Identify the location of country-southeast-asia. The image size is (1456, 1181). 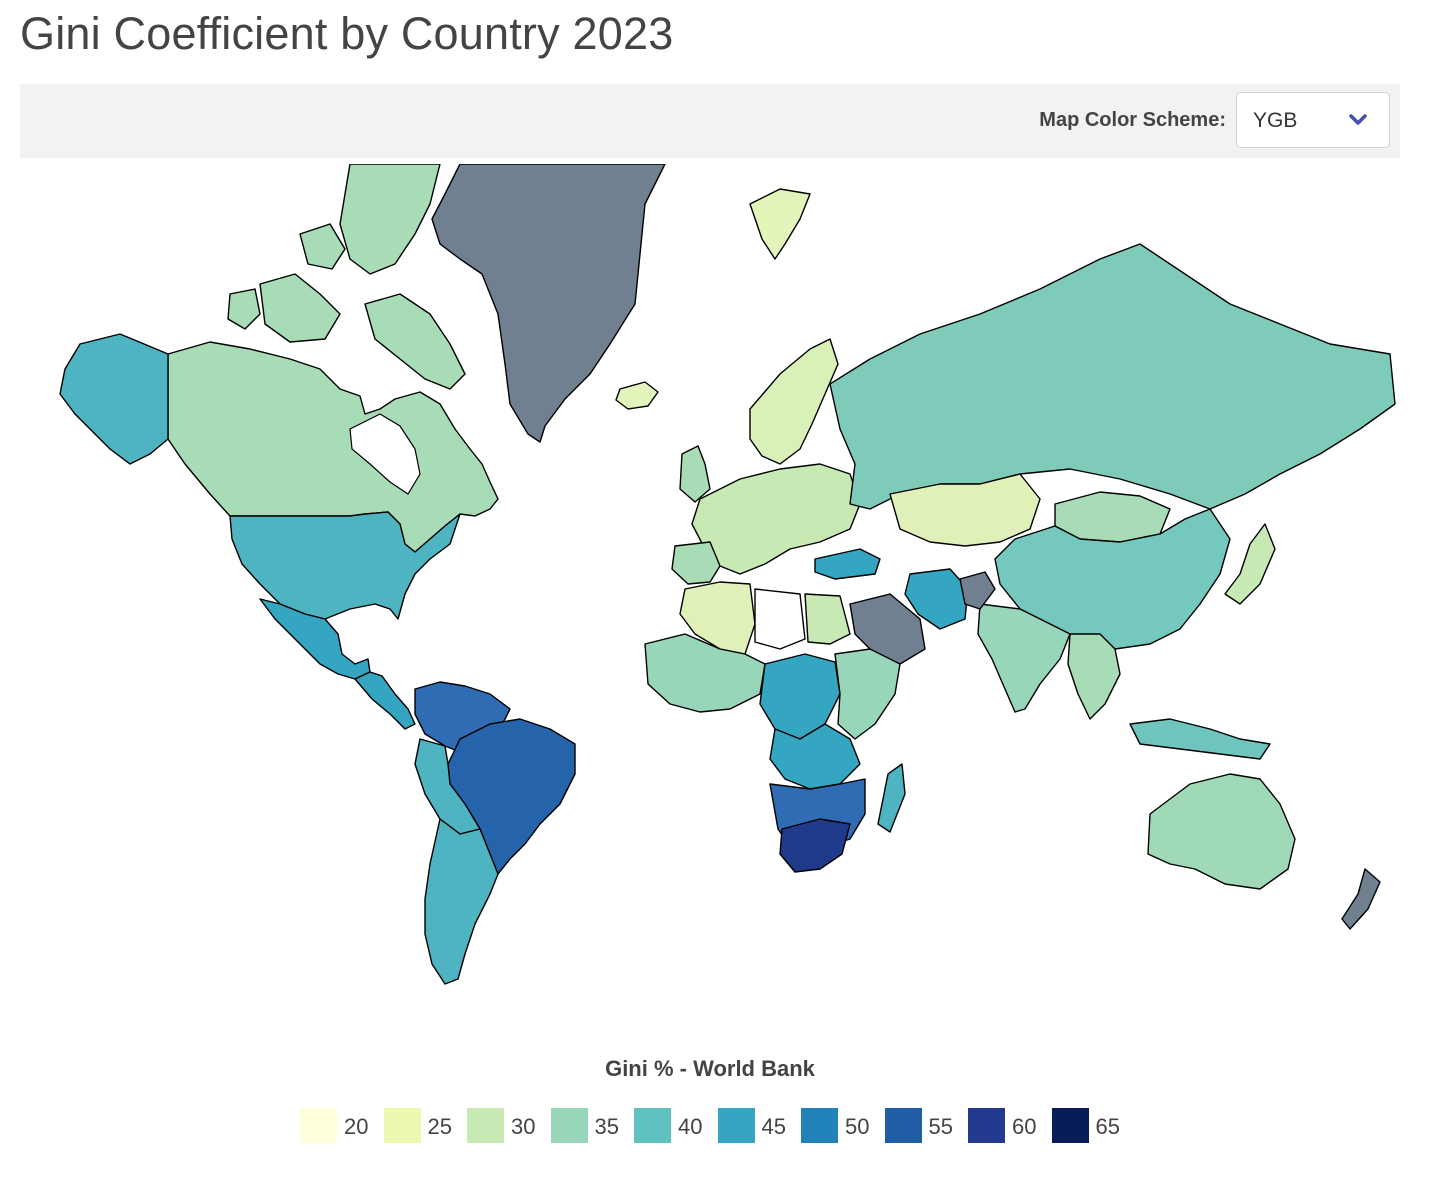
(1094, 676).